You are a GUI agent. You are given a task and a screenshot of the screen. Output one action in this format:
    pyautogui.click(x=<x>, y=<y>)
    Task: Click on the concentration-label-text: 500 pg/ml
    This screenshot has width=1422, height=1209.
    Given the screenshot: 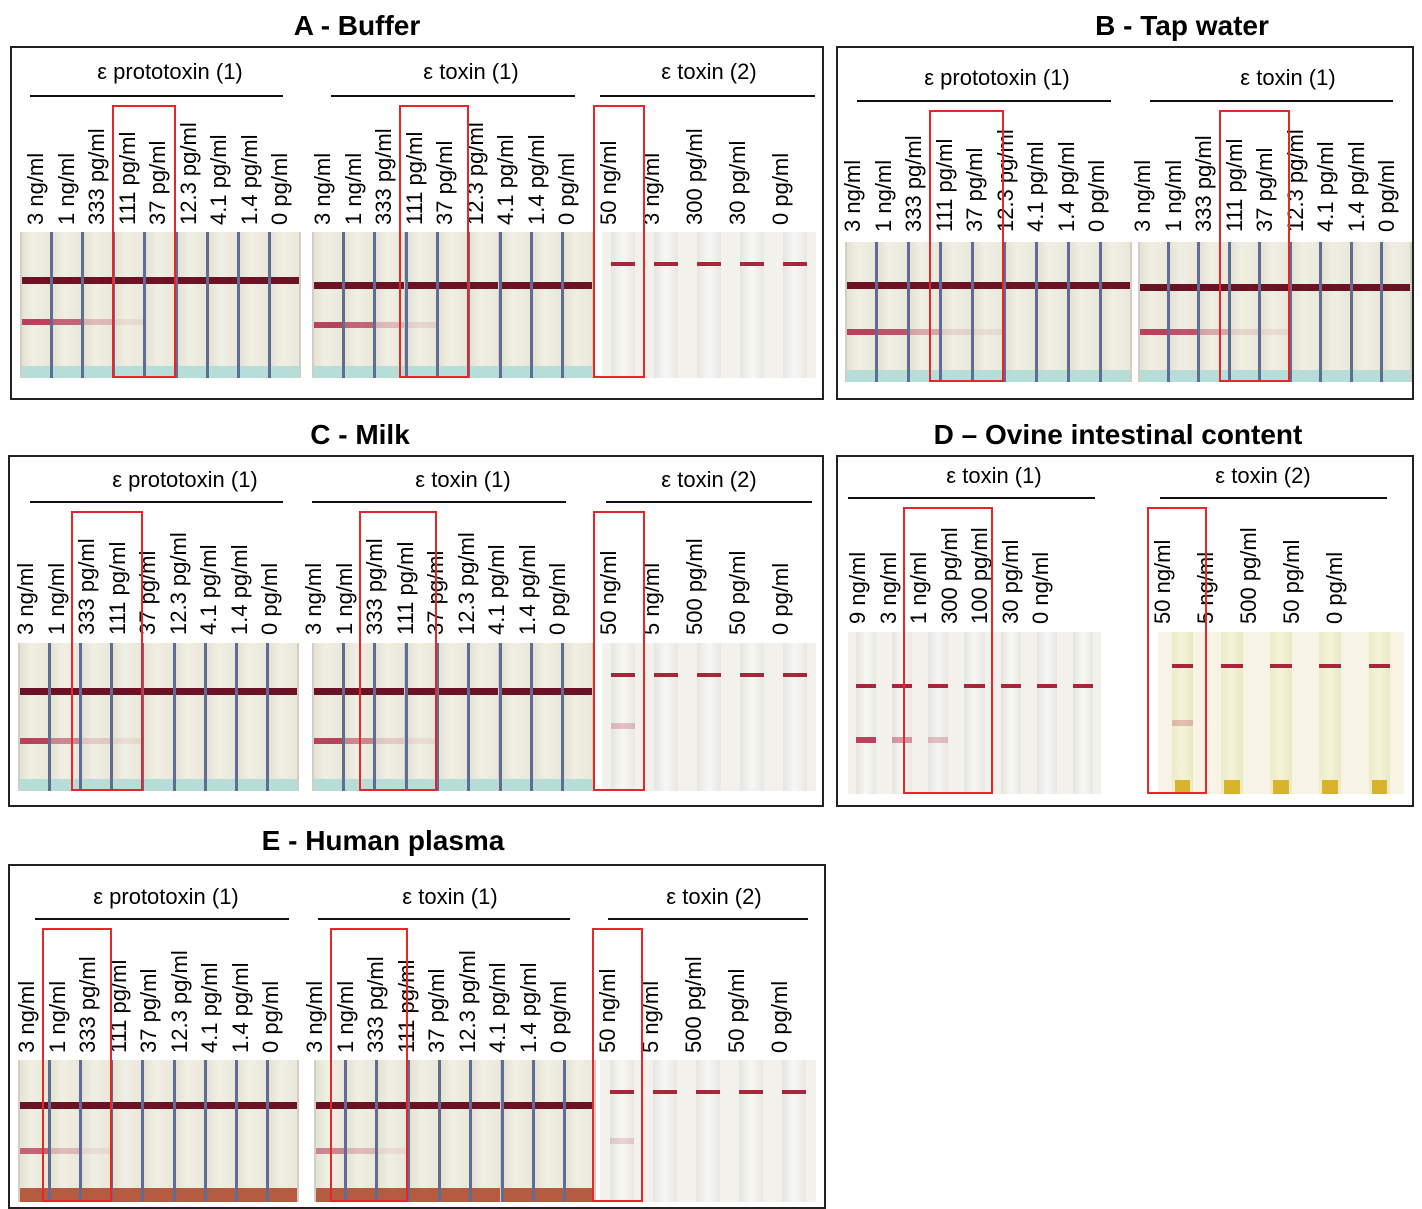 What is the action you would take?
    pyautogui.click(x=693, y=1004)
    